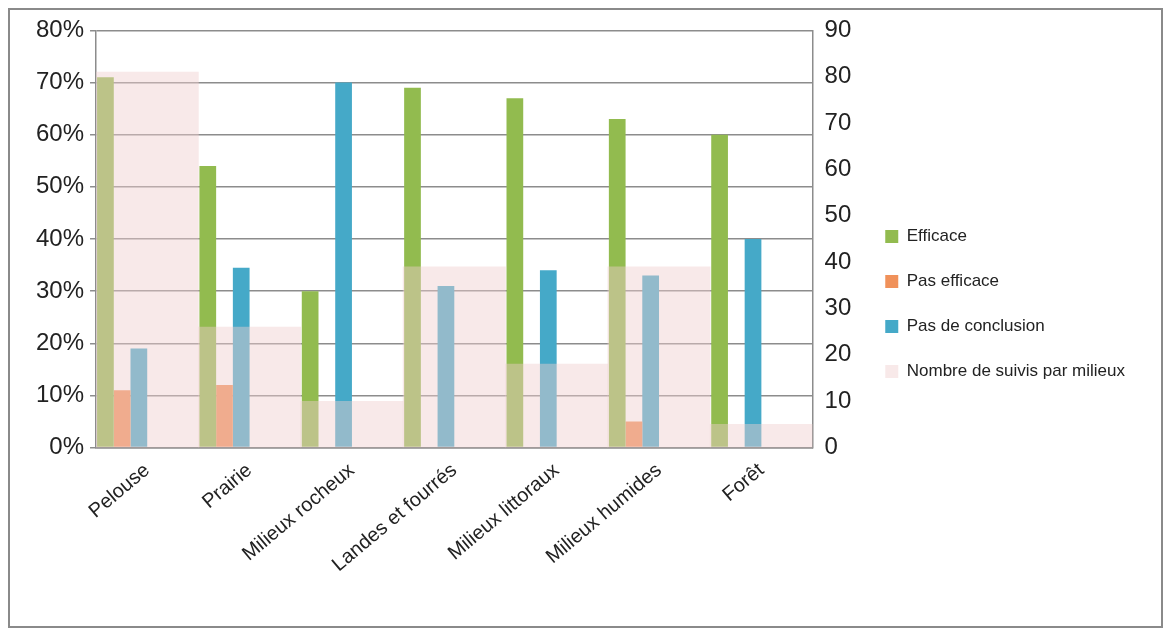  Describe the element at coordinates (831, 446) in the screenshot. I see `y2-tick-label: 0` at that location.